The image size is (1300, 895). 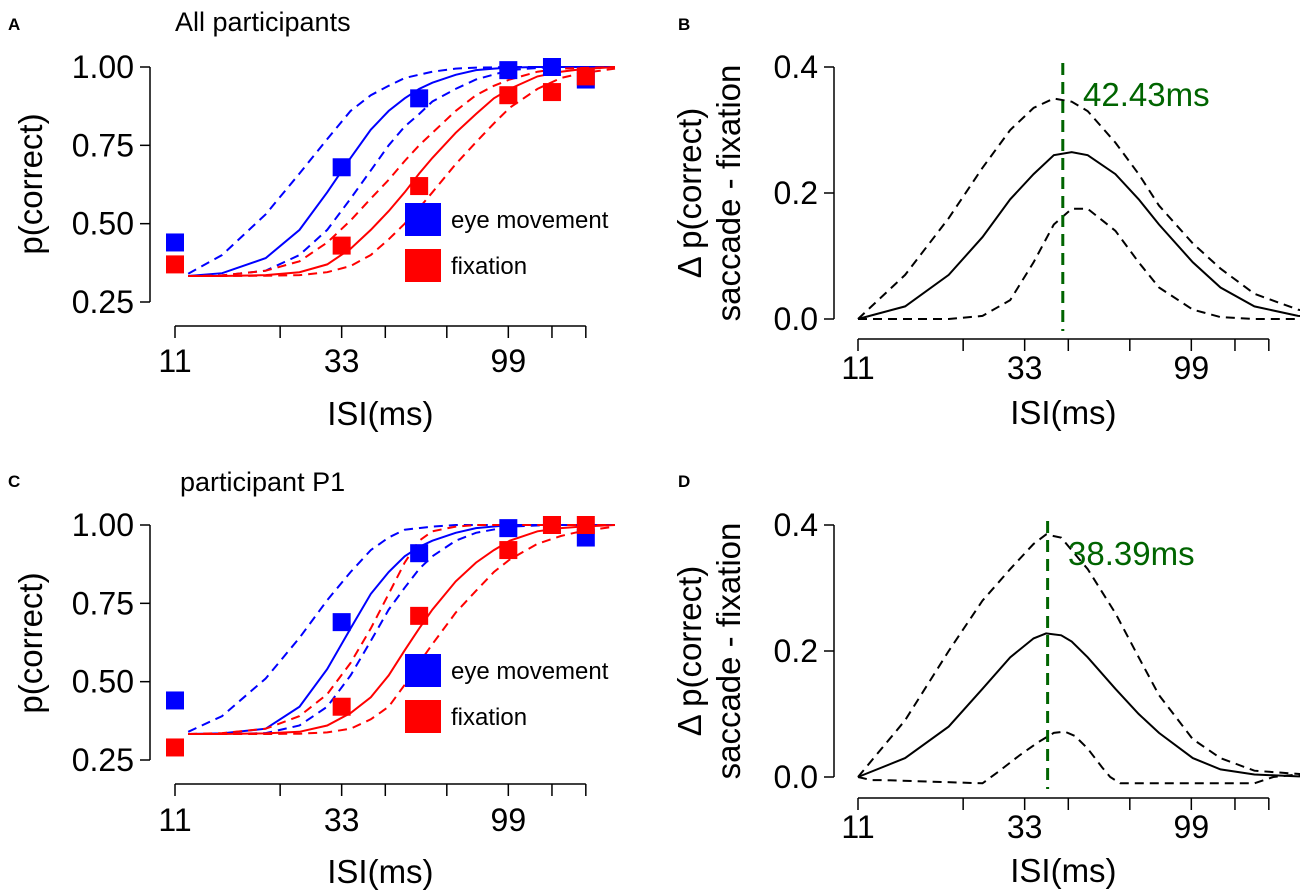 I want to click on panel-c-legend-label: fixation, so click(x=489, y=717).